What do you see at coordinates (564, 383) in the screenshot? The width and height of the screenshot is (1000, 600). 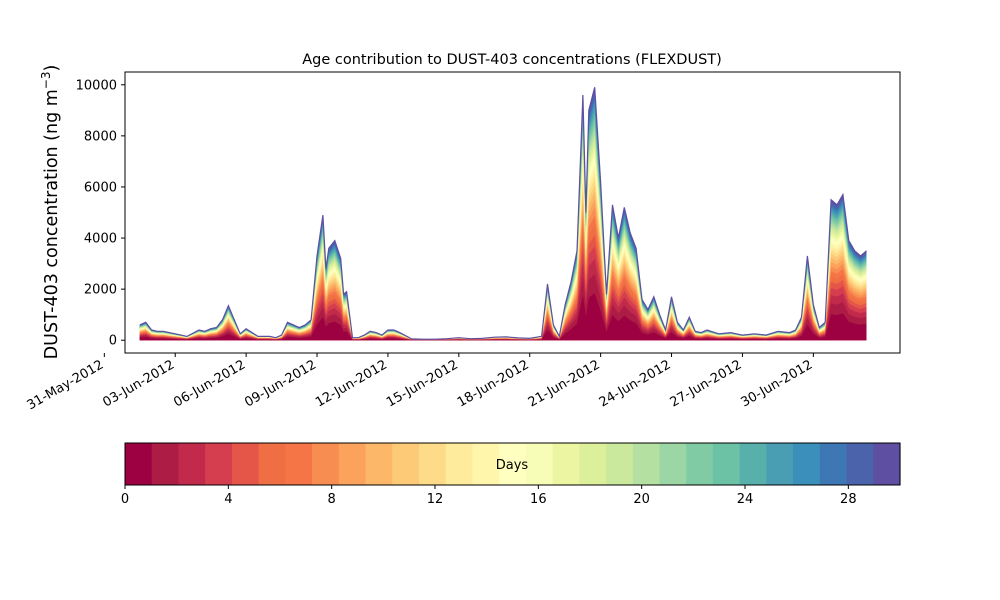 I see `x-tick-label: 21-Jun-2012` at bounding box center [564, 383].